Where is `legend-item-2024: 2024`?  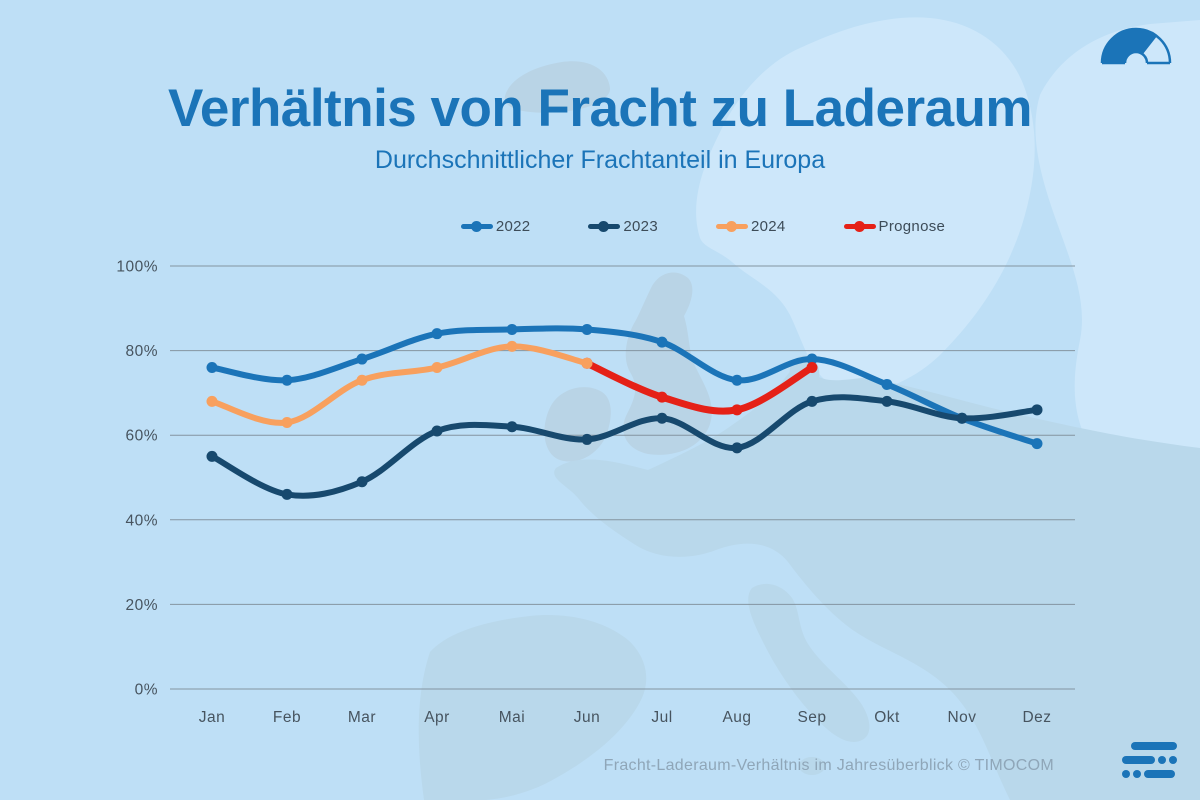
legend-item-2024: 2024 is located at coordinates (750, 226).